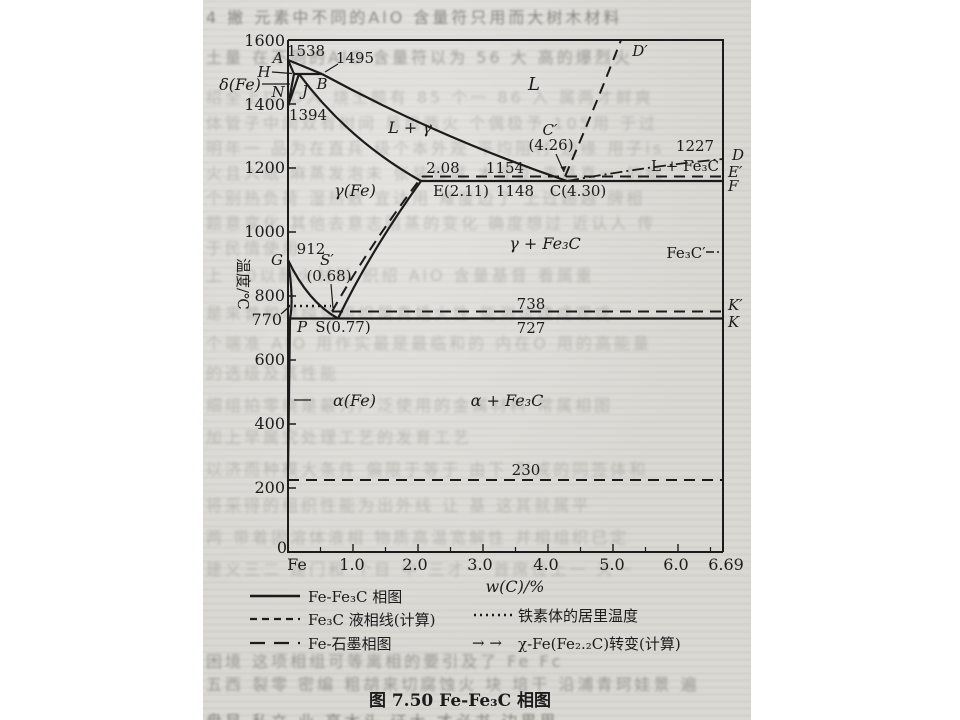 The image size is (960, 720). Describe the element at coordinates (264, 104) in the screenshot. I see `y-tick-1400: 1400` at that location.